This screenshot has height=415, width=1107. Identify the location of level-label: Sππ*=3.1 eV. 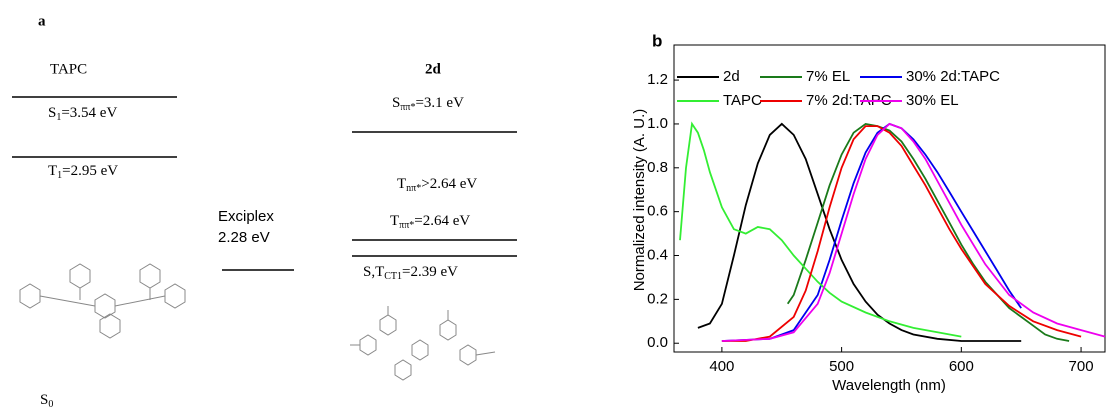
(428, 104).